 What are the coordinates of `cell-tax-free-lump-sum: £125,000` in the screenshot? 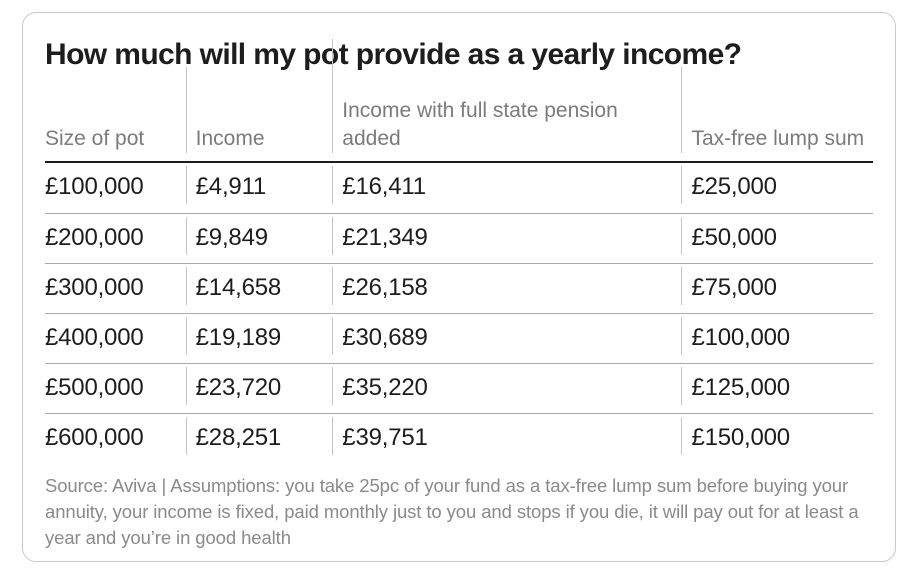 It's located at (777, 389).